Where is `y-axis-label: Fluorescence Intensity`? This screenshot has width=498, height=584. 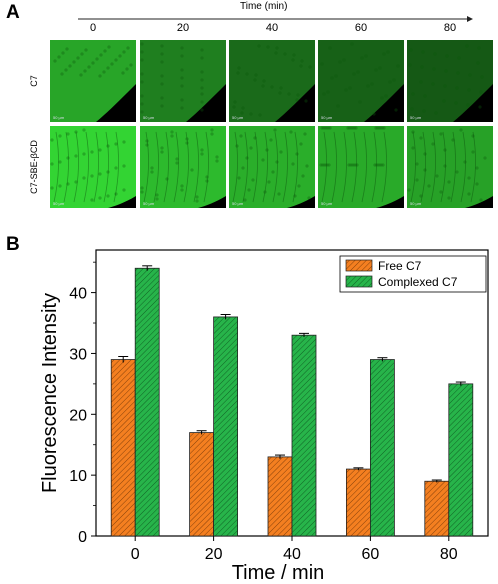 y-axis-label: Fluorescence Intensity is located at coordinates (50, 393).